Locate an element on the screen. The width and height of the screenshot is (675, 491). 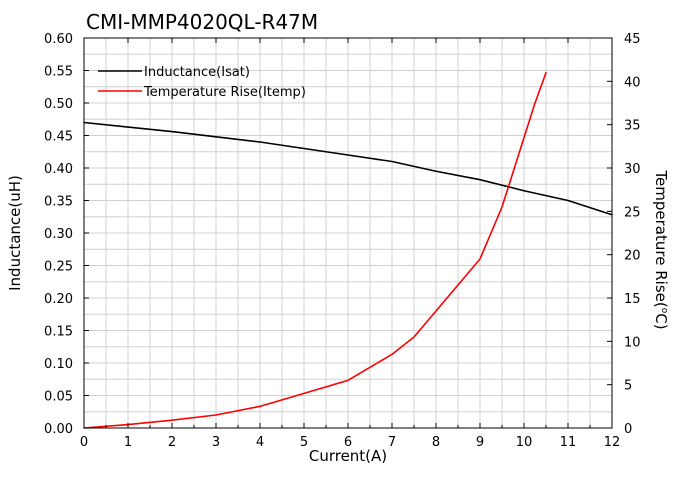
x-tick-label: 9 is located at coordinates (480, 442).